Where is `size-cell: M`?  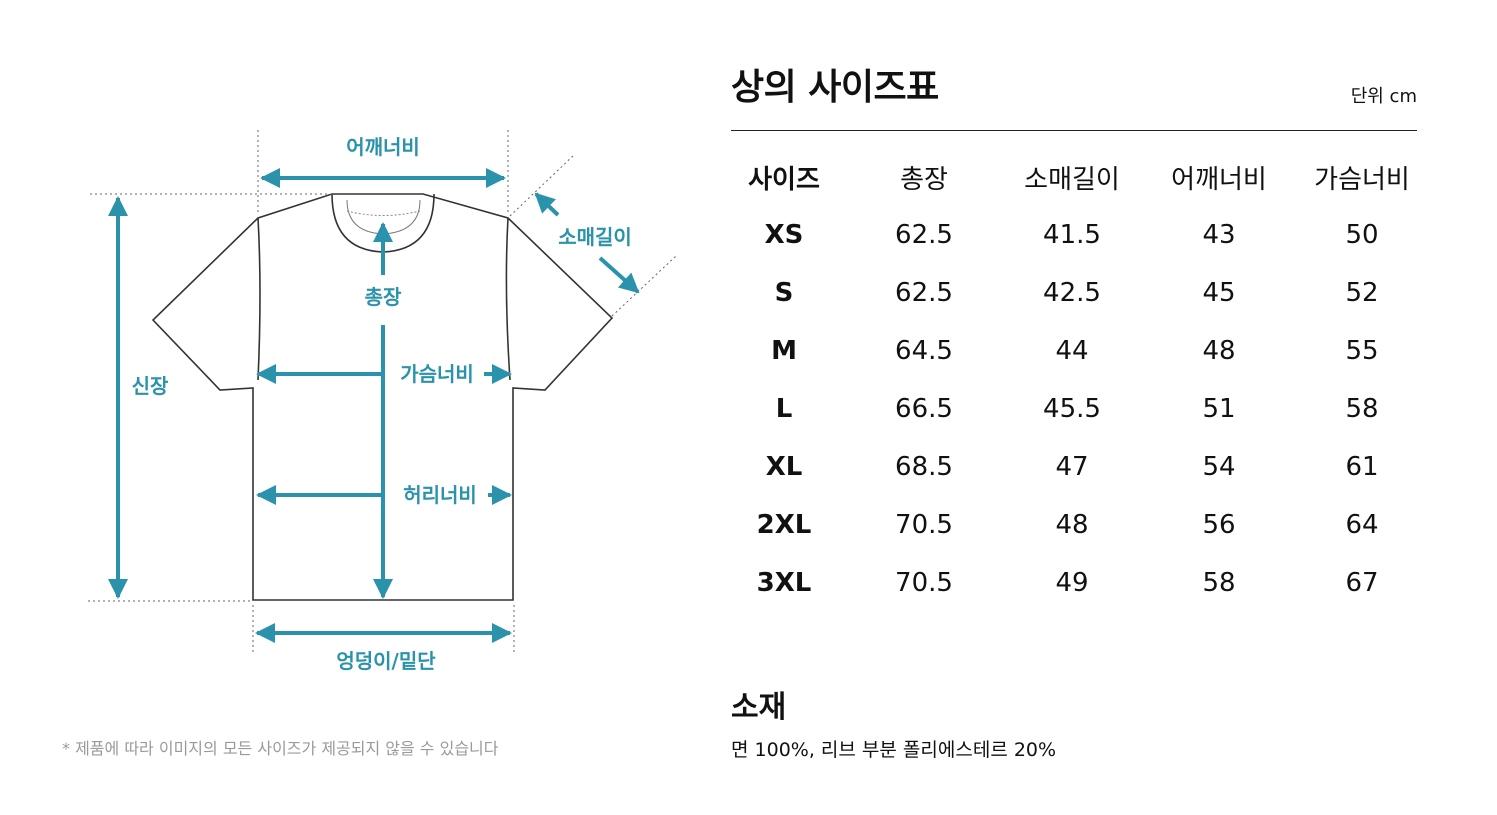 size-cell: M is located at coordinates (784, 351).